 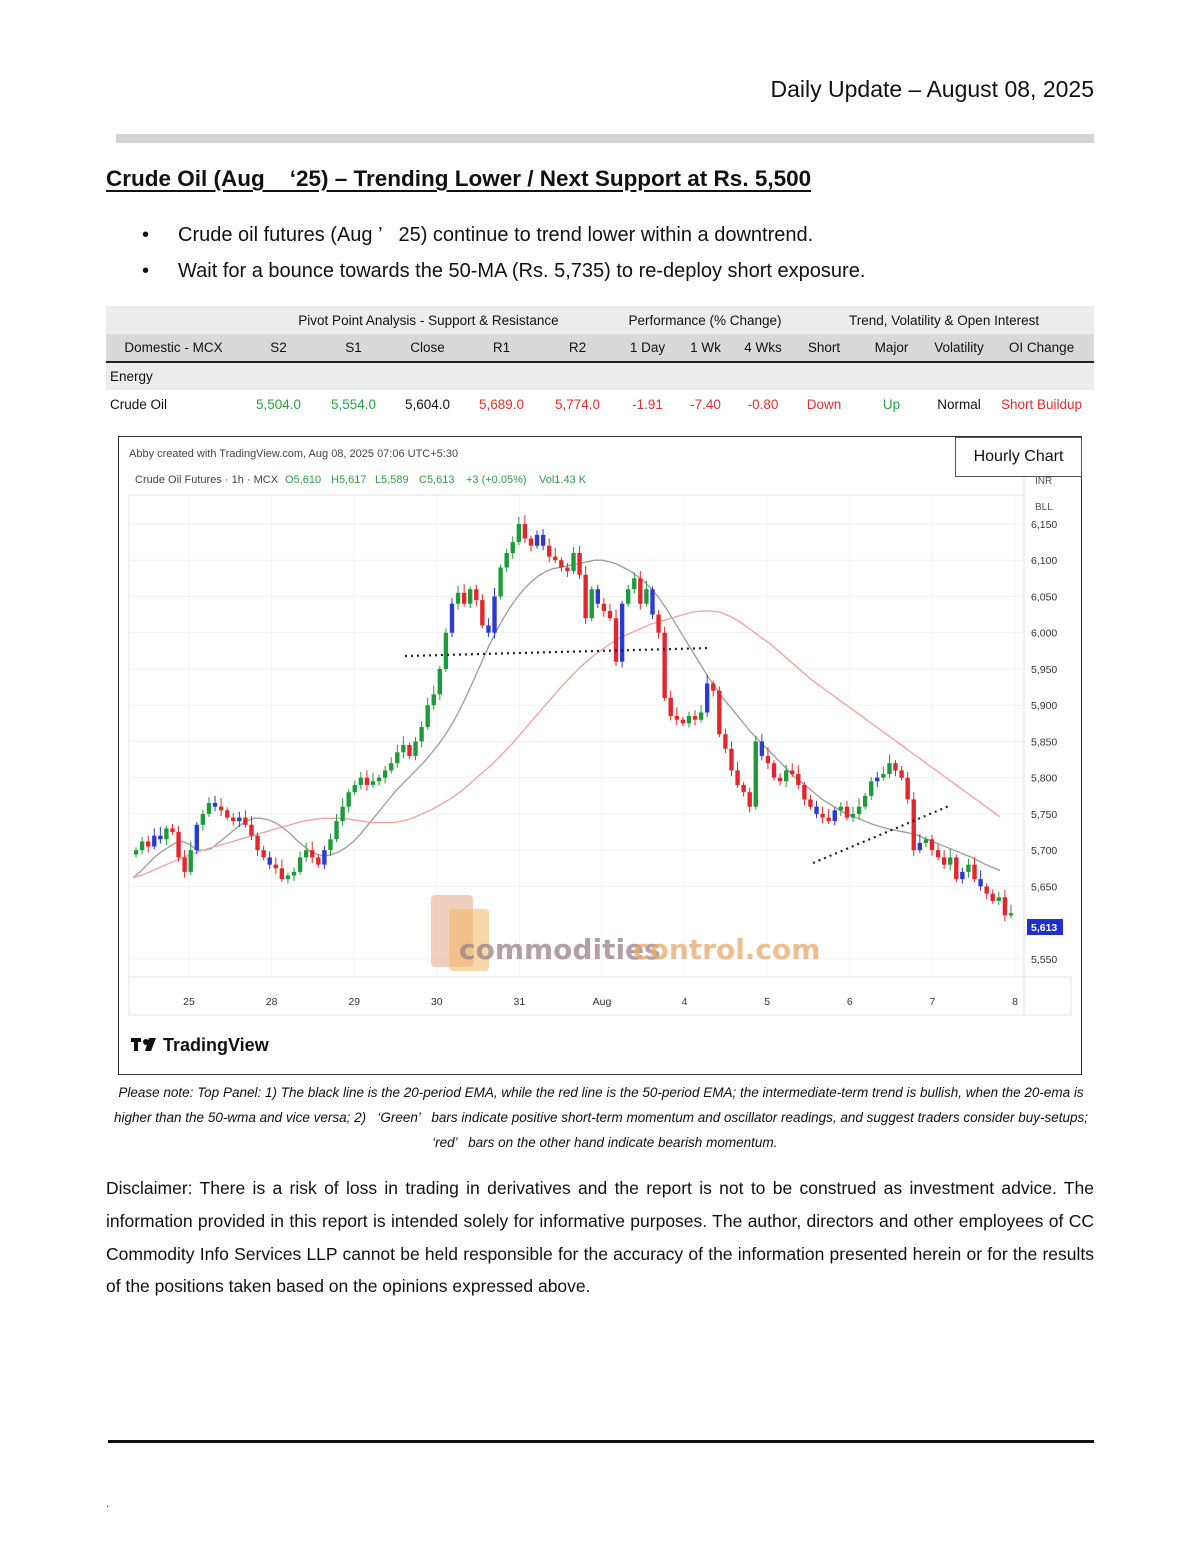 What do you see at coordinates (348, 480) in the screenshot?
I see `ohlc-high: H5,617` at bounding box center [348, 480].